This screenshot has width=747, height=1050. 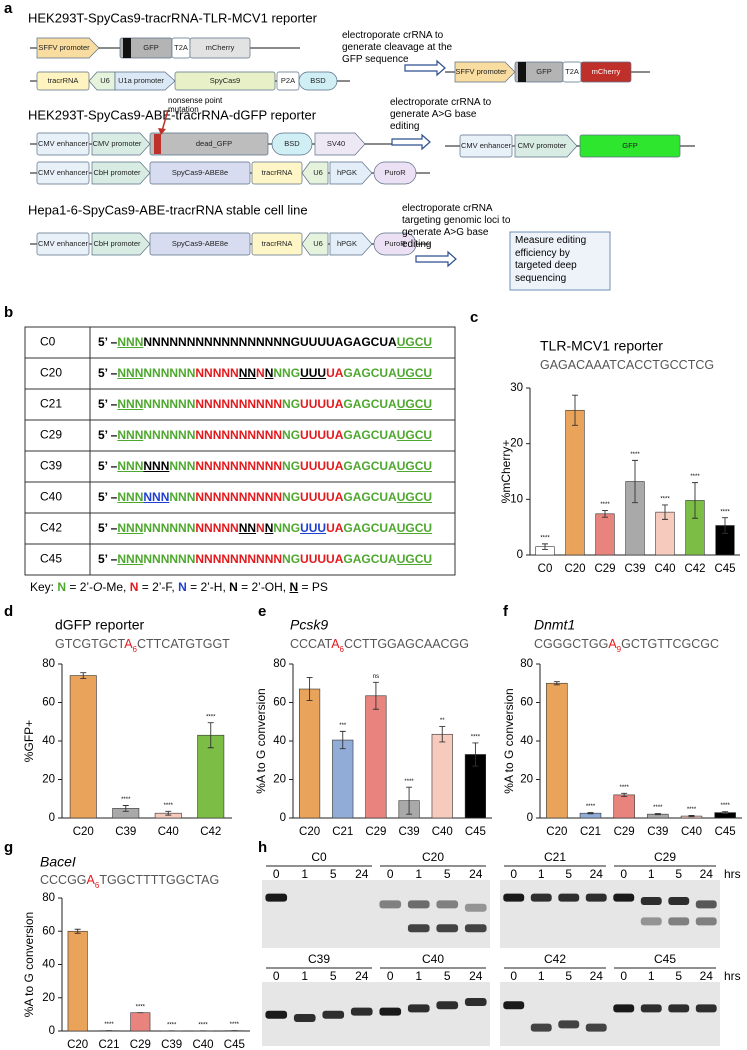 What do you see at coordinates (612, 644) in the screenshot?
I see `sequence-part: A` at bounding box center [612, 644].